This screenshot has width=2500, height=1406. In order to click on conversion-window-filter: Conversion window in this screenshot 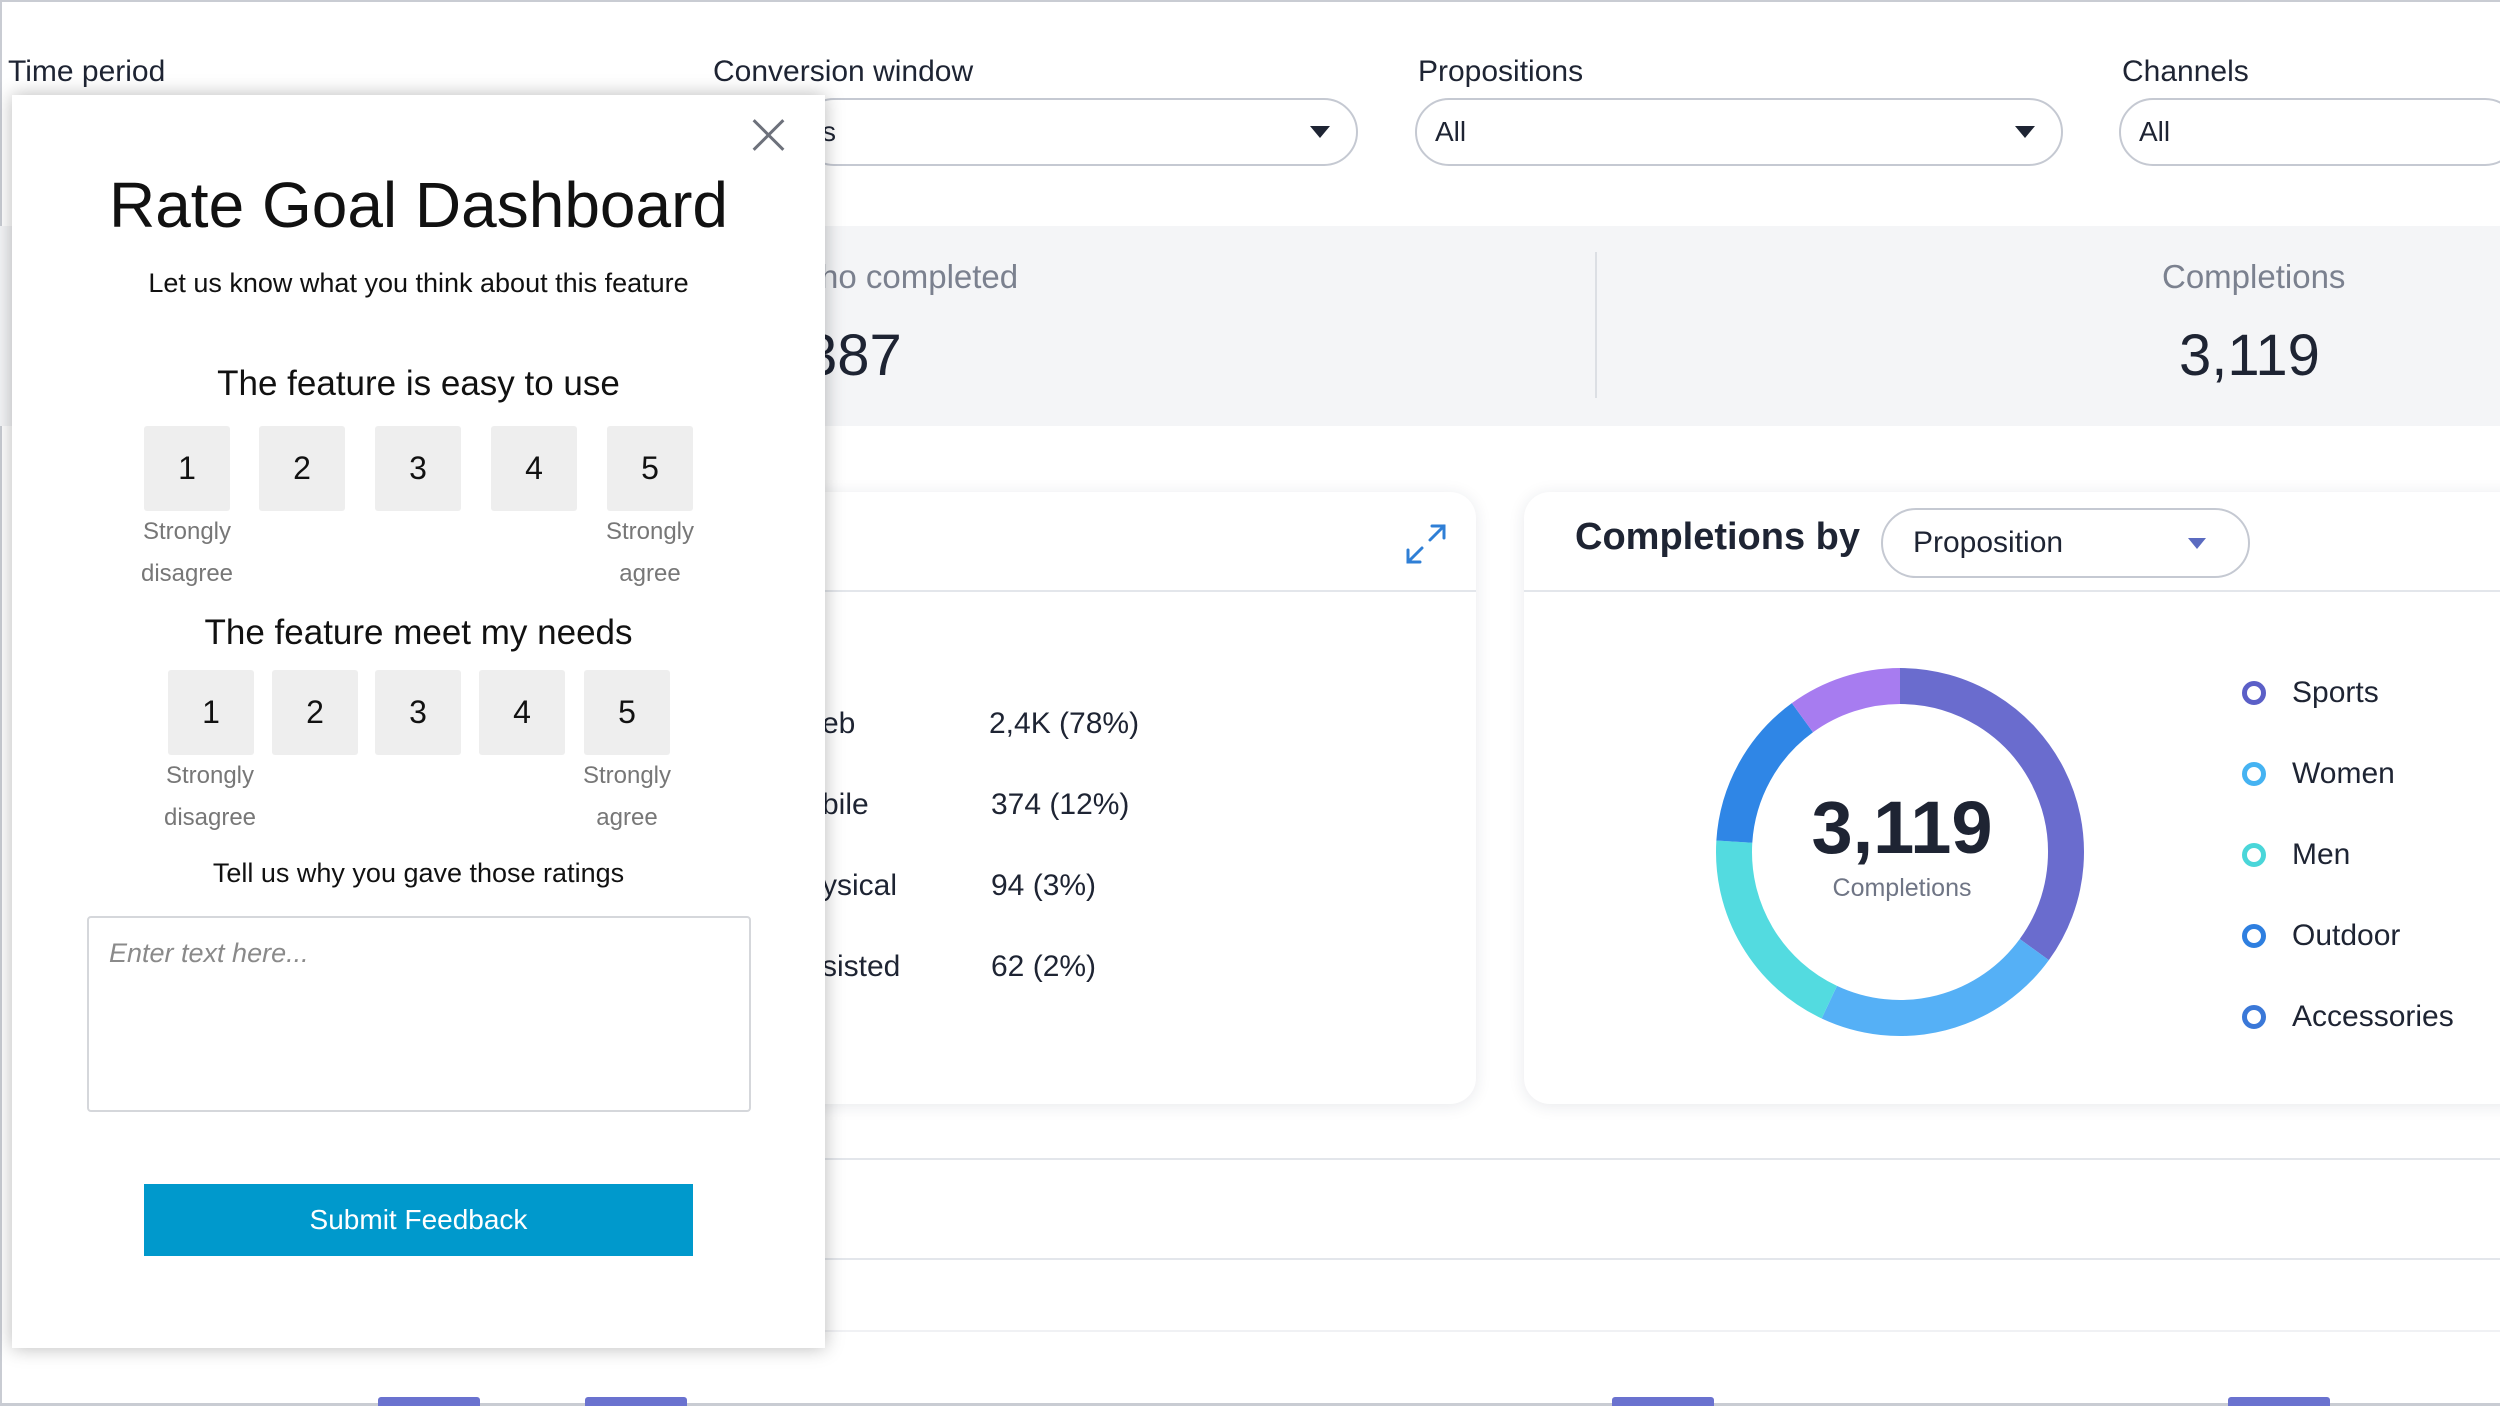, I will do `click(843, 72)`.